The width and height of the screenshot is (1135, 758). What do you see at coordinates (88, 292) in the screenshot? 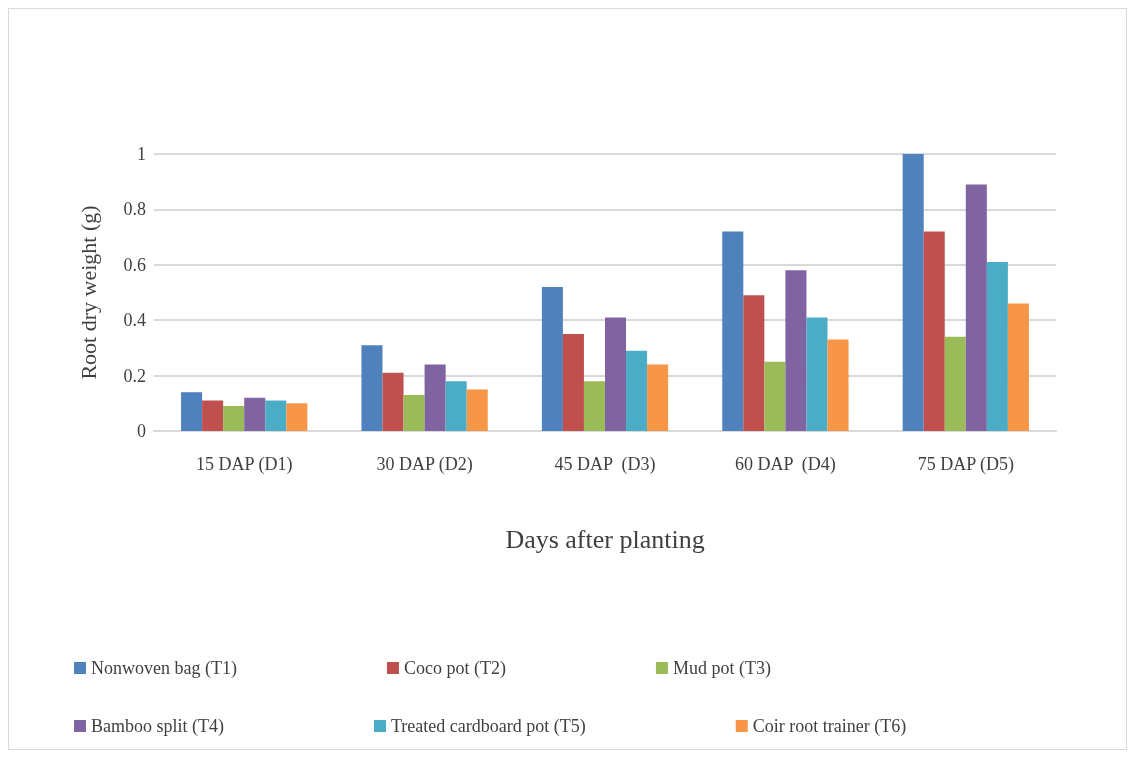
I see `y-axis-title: Root dry weight (g)` at bounding box center [88, 292].